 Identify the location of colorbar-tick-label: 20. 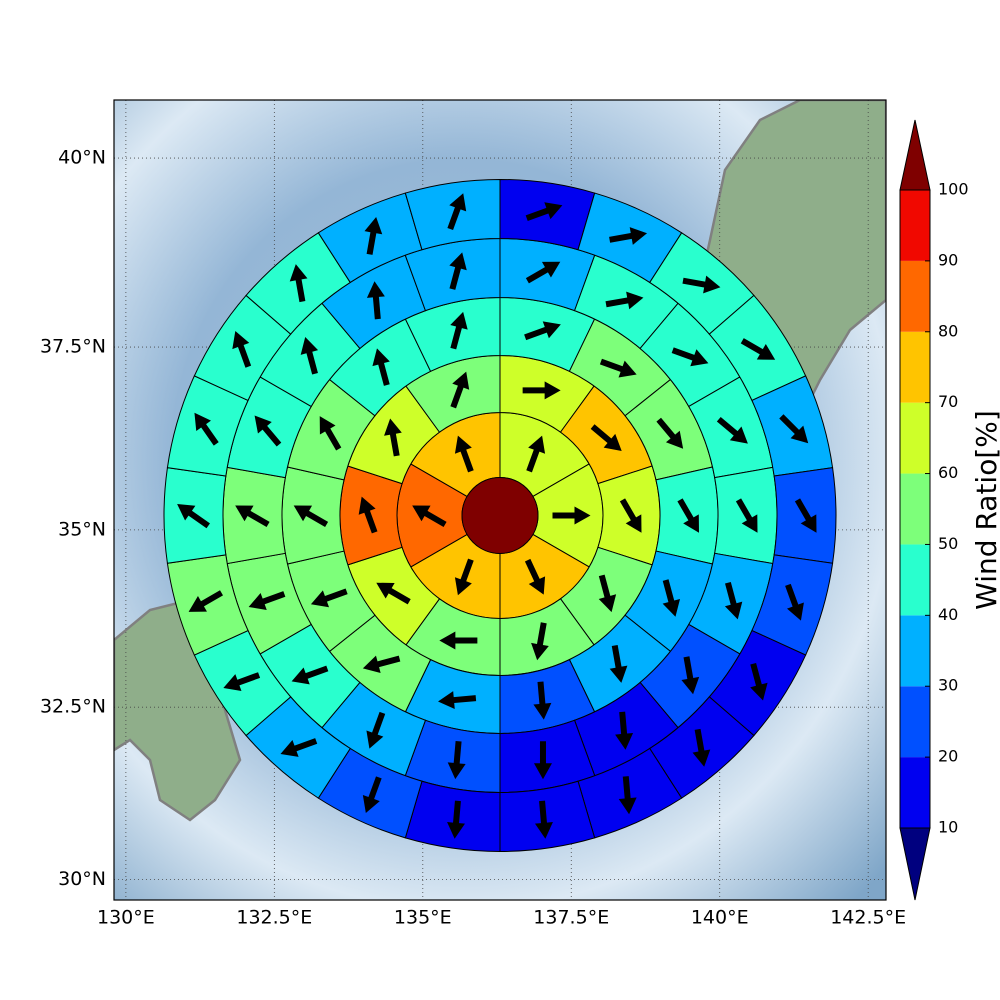
(948, 756).